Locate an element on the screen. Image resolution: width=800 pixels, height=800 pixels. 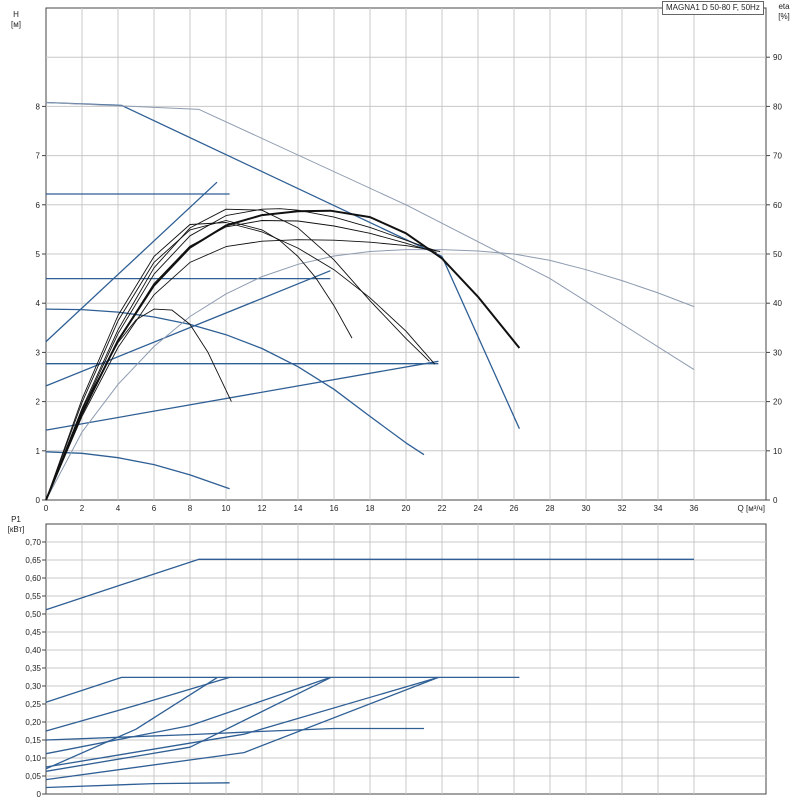
top-x-tick-label: 26 is located at coordinates (514, 508).